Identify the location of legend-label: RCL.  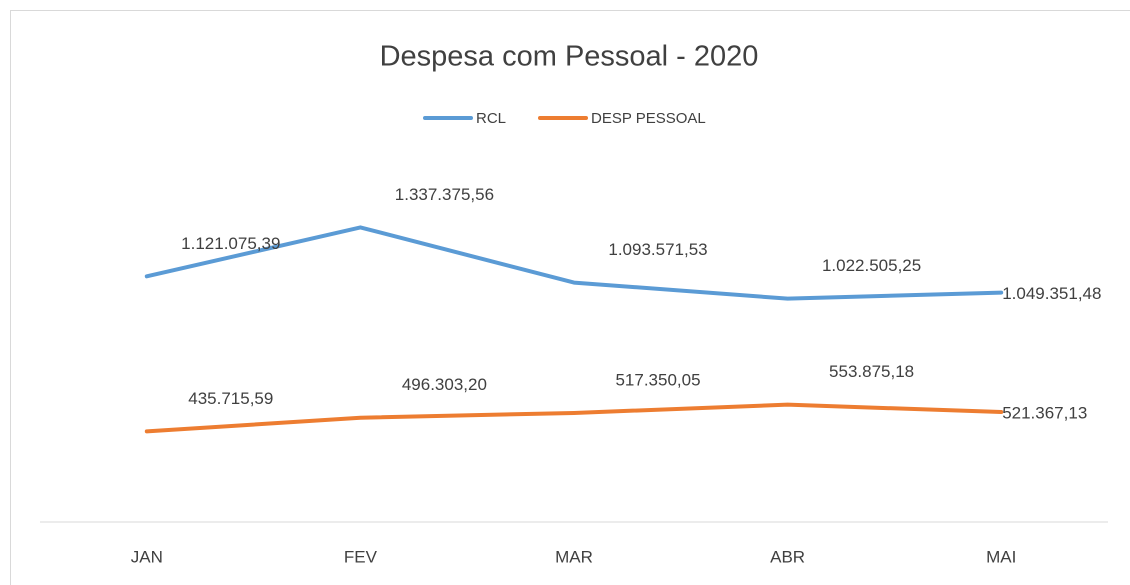
(491, 118).